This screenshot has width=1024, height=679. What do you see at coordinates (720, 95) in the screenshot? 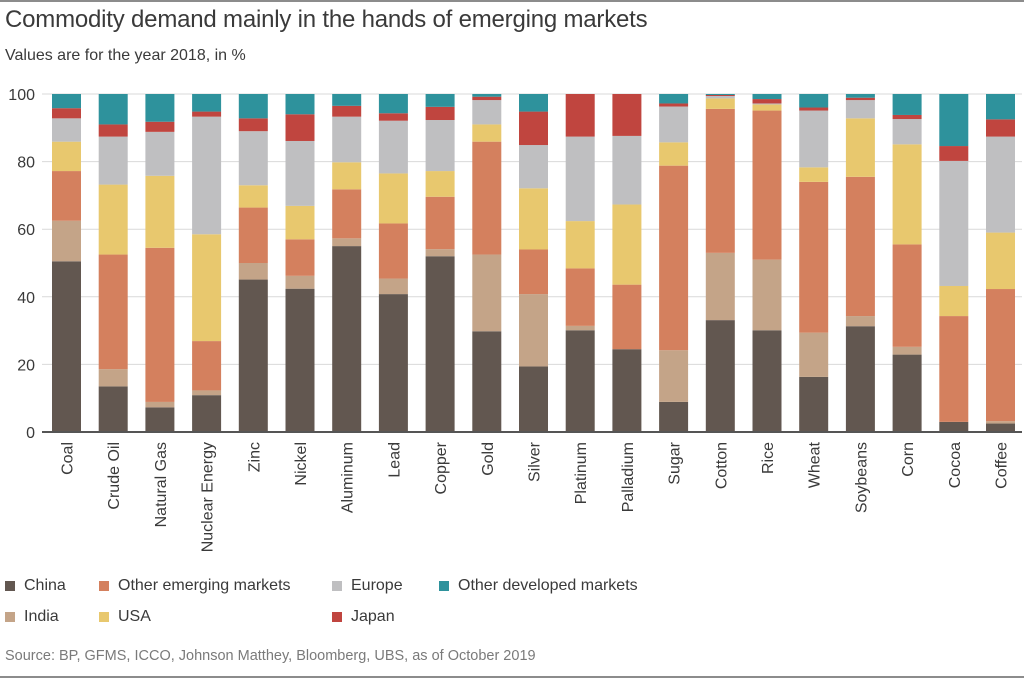
I see `bar-cotton-other-developed-markets` at bounding box center [720, 95].